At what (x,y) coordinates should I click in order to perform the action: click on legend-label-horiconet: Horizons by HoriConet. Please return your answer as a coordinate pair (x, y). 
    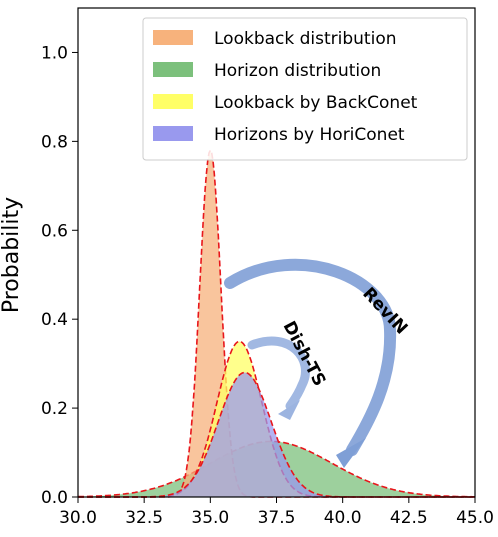
    Looking at the image, I should click on (309, 135).